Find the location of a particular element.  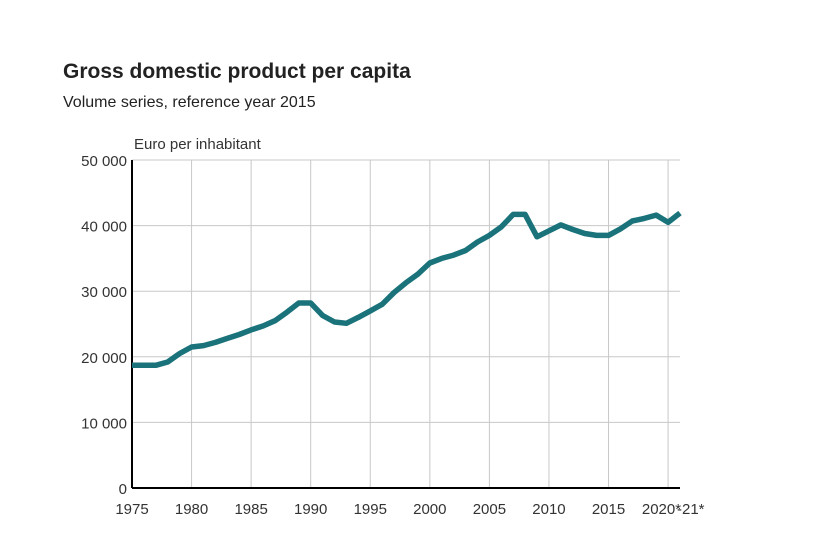

x-tick-label: 1975 is located at coordinates (131, 509).